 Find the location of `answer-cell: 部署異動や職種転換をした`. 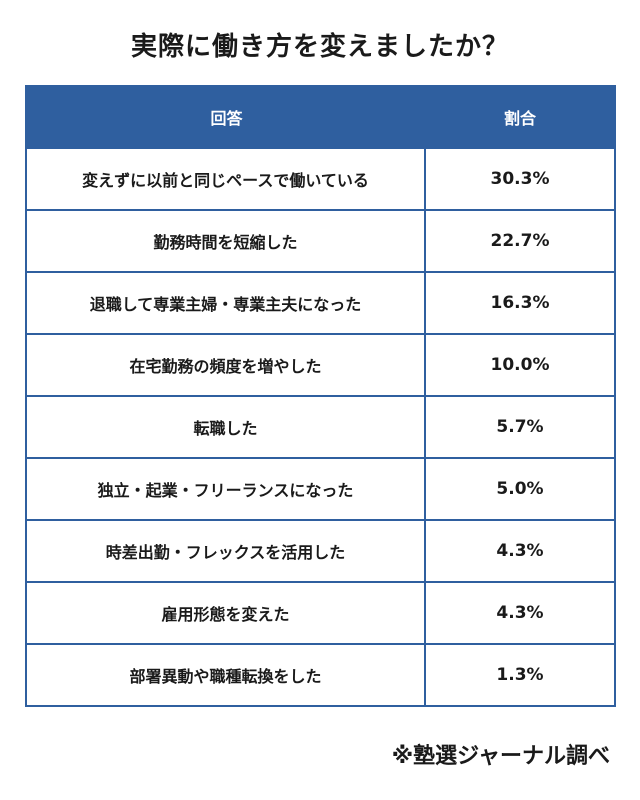

answer-cell: 部署異動や職種転換をした is located at coordinates (226, 675).